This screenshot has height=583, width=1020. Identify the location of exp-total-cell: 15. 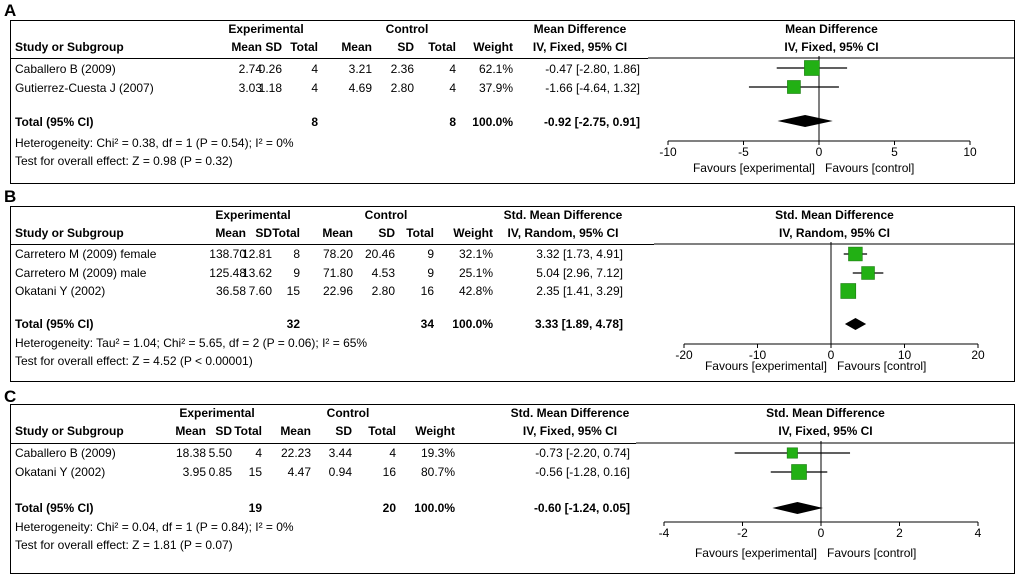
(293, 291).